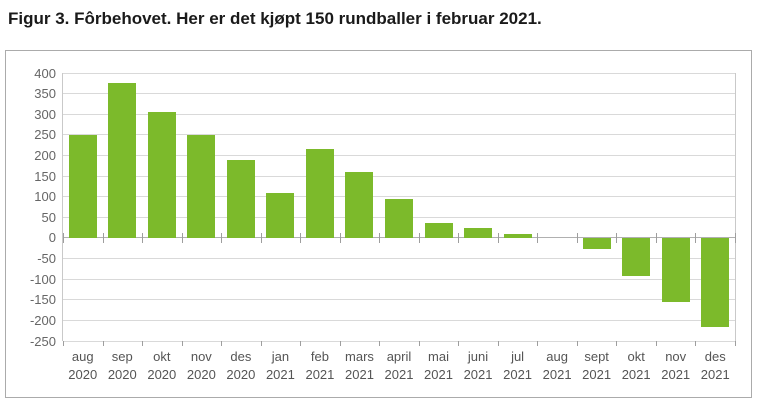 The image size is (768, 415). What do you see at coordinates (45, 135) in the screenshot?
I see `y-tick-label: 250` at bounding box center [45, 135].